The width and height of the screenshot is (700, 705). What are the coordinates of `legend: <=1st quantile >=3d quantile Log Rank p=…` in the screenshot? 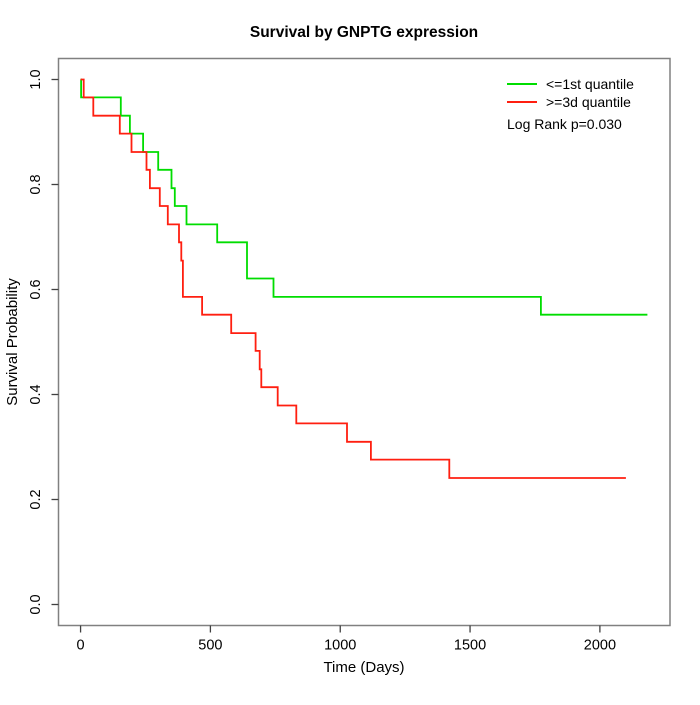 It's located at (570, 104).